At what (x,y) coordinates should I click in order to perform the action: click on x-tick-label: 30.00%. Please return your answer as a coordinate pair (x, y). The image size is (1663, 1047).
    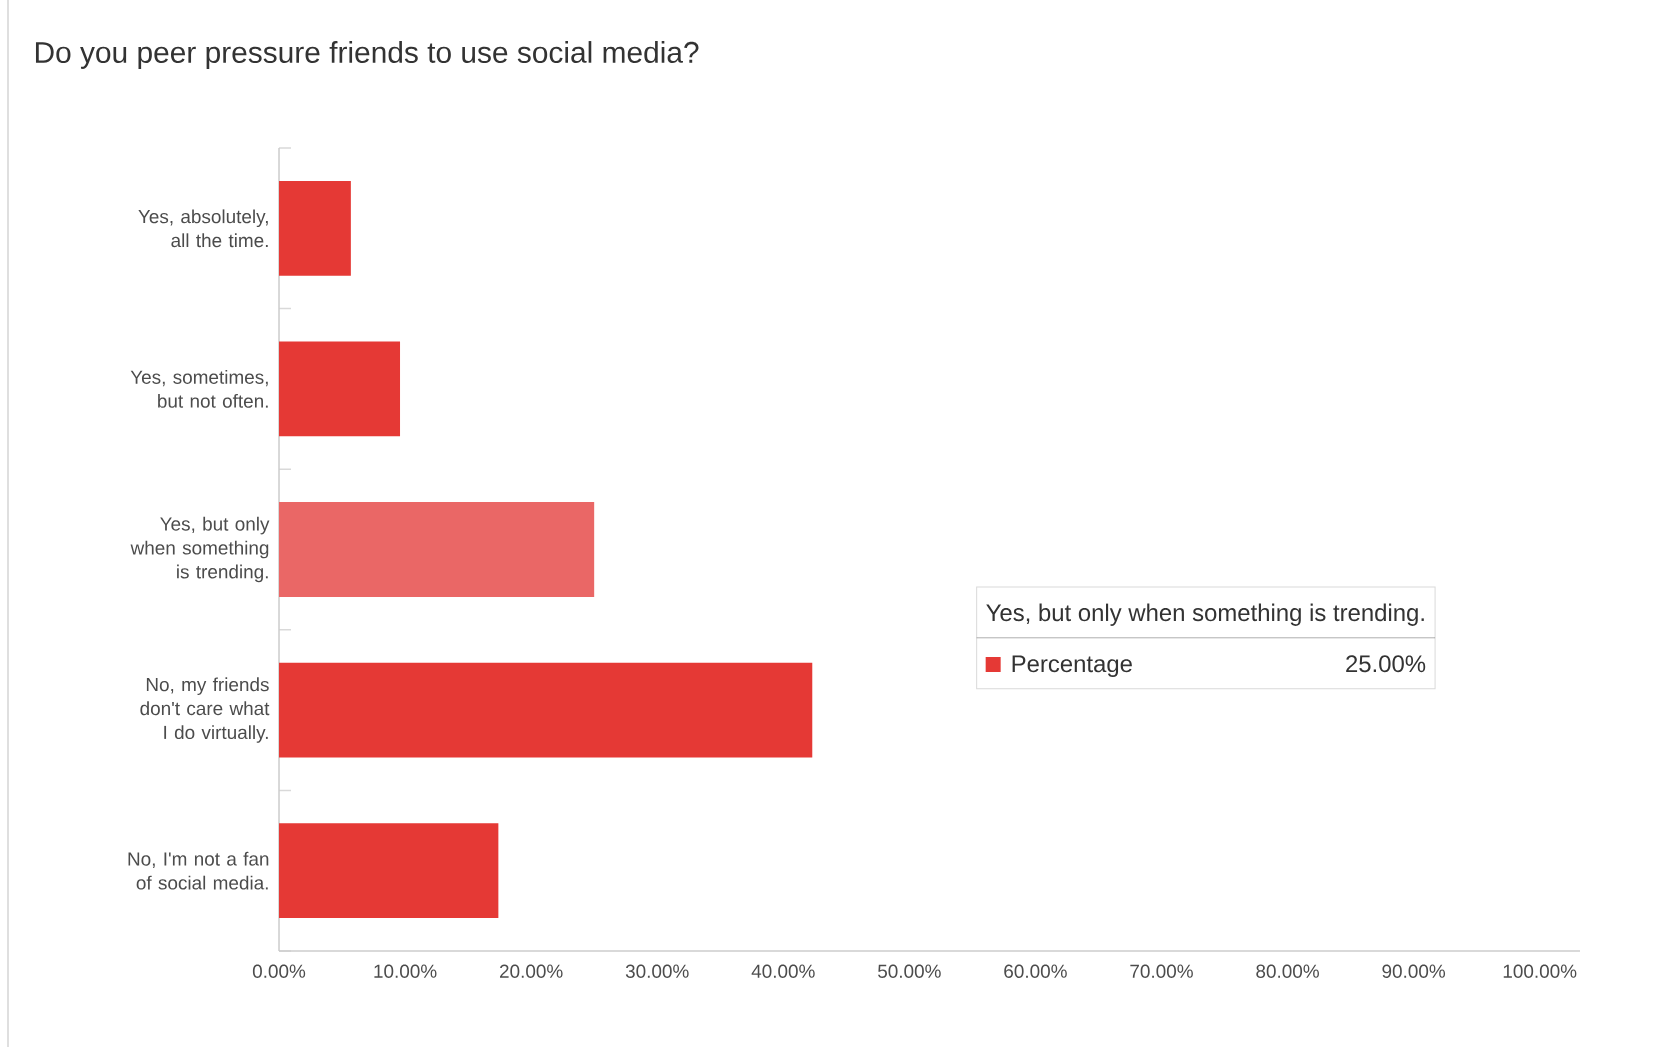
    Looking at the image, I should click on (657, 971).